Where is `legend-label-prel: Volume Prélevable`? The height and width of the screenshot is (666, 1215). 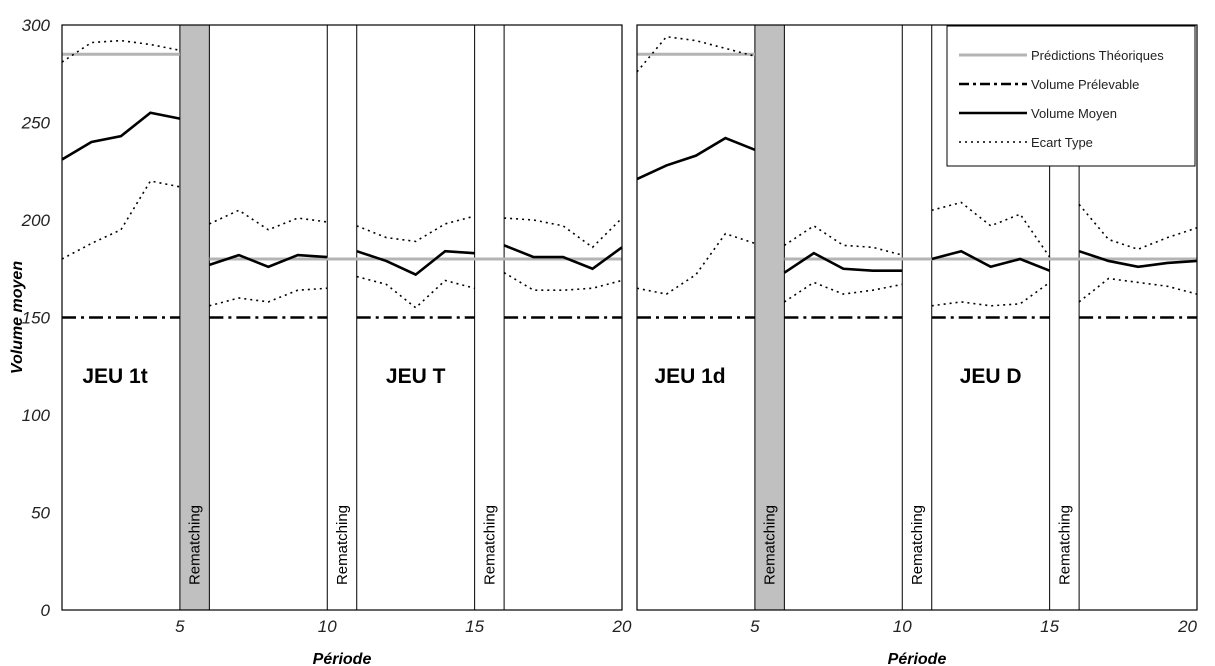 legend-label-prel: Volume Prélevable is located at coordinates (1085, 84).